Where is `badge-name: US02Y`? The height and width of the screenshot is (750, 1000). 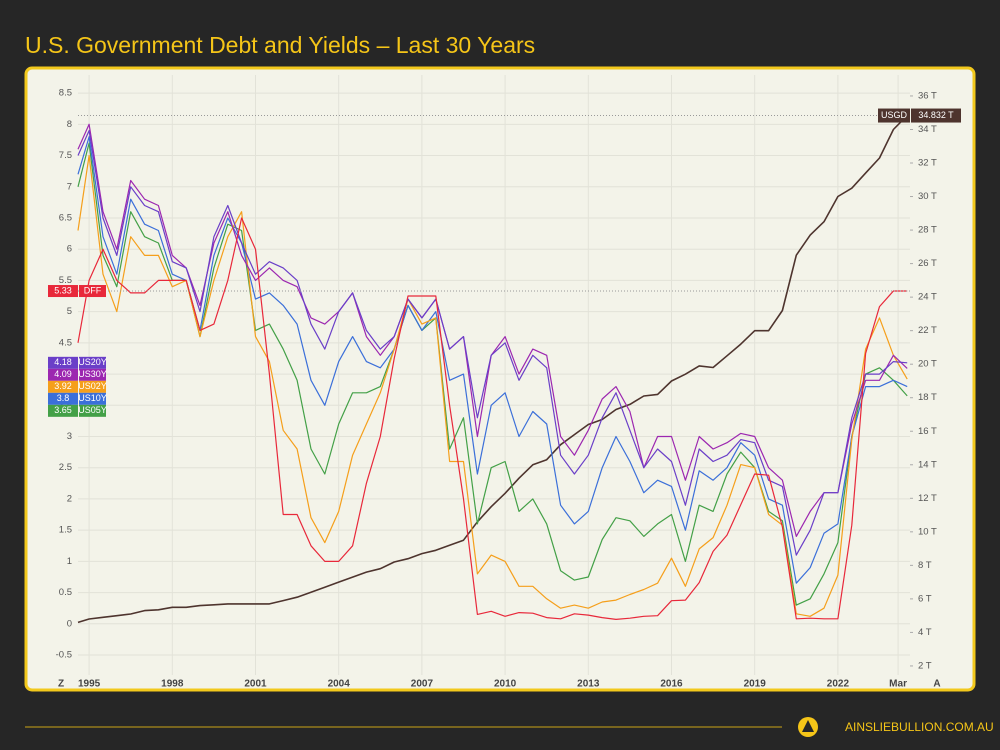
badge-name: US02Y is located at coordinates (92, 386).